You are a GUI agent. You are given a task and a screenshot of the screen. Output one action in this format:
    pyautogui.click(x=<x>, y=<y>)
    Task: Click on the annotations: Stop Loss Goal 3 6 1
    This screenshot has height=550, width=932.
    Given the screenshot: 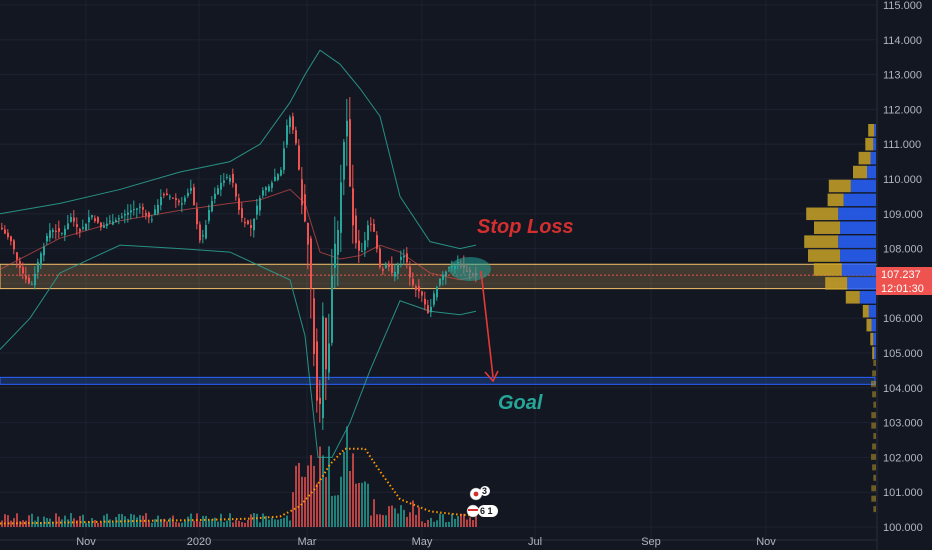 What is the action you would take?
    pyautogui.click(x=511, y=367)
    